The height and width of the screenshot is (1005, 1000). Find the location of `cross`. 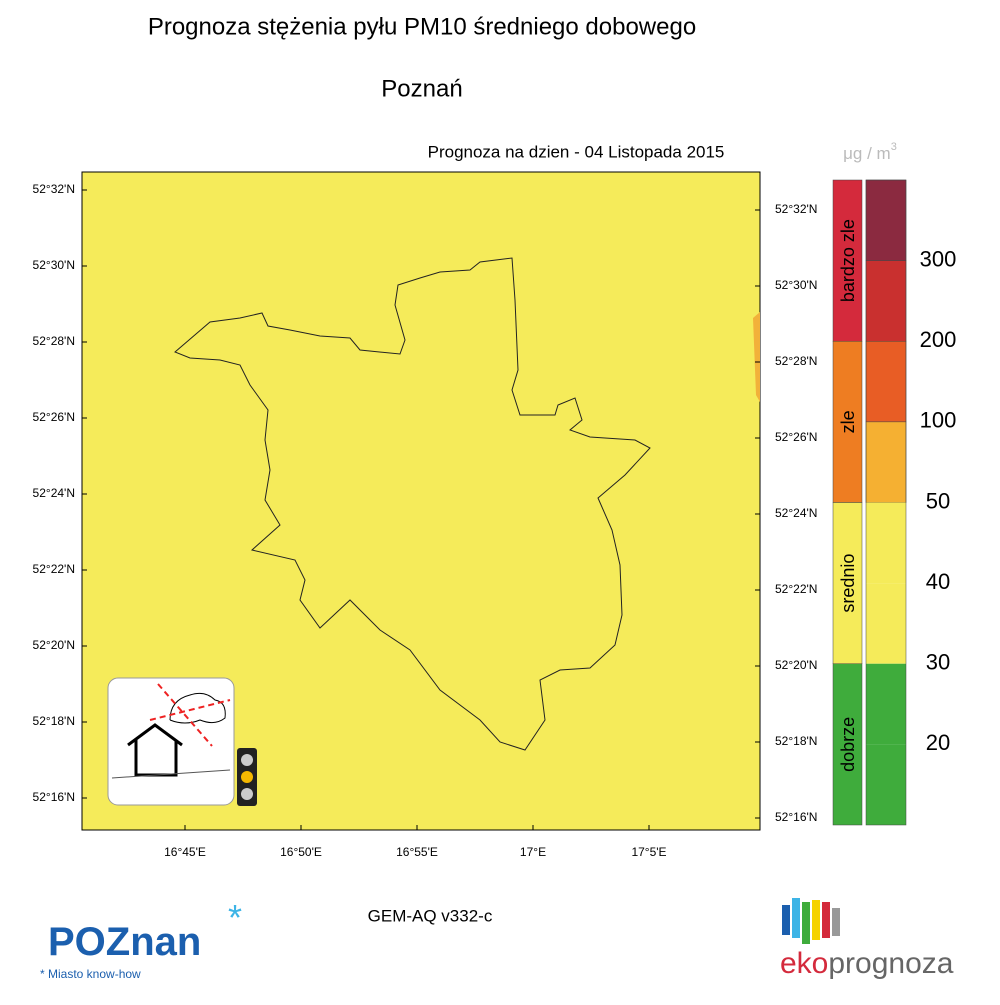

cross is located at coordinates (190, 715).